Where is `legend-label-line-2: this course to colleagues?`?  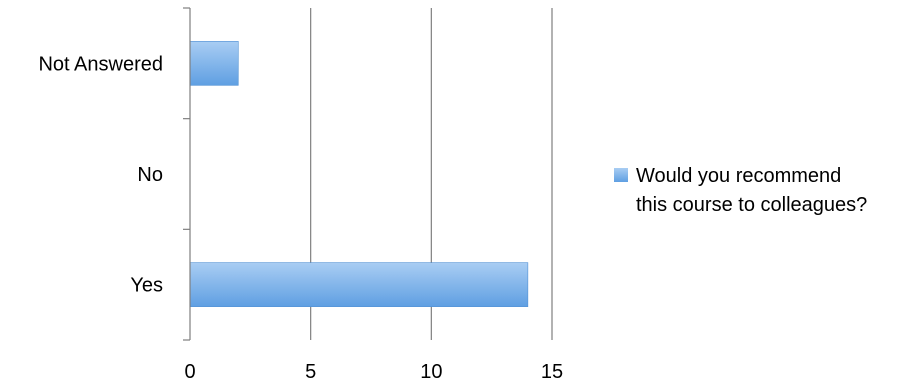 legend-label-line-2: this course to colleagues? is located at coordinates (751, 205).